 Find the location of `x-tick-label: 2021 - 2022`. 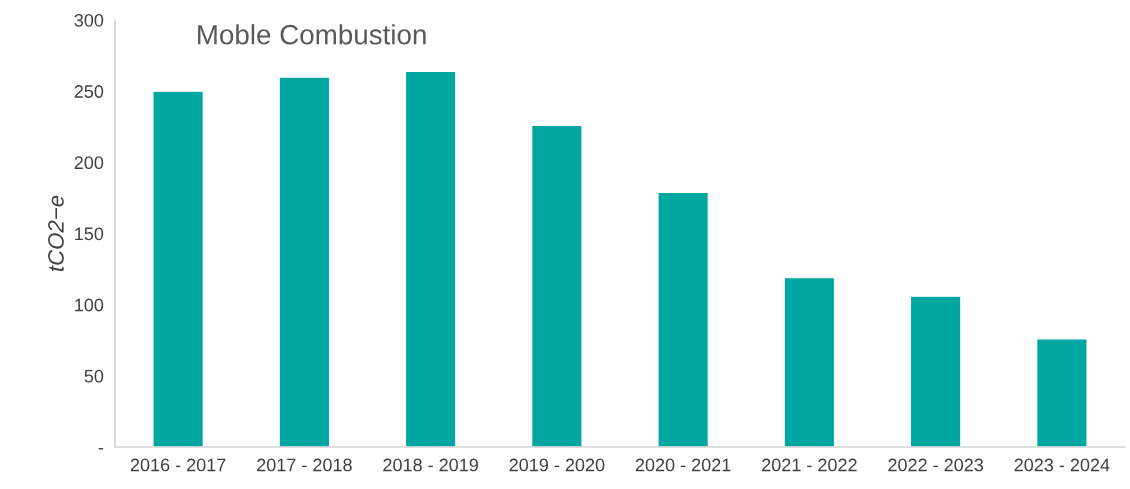

x-tick-label: 2021 - 2022 is located at coordinates (809, 465).